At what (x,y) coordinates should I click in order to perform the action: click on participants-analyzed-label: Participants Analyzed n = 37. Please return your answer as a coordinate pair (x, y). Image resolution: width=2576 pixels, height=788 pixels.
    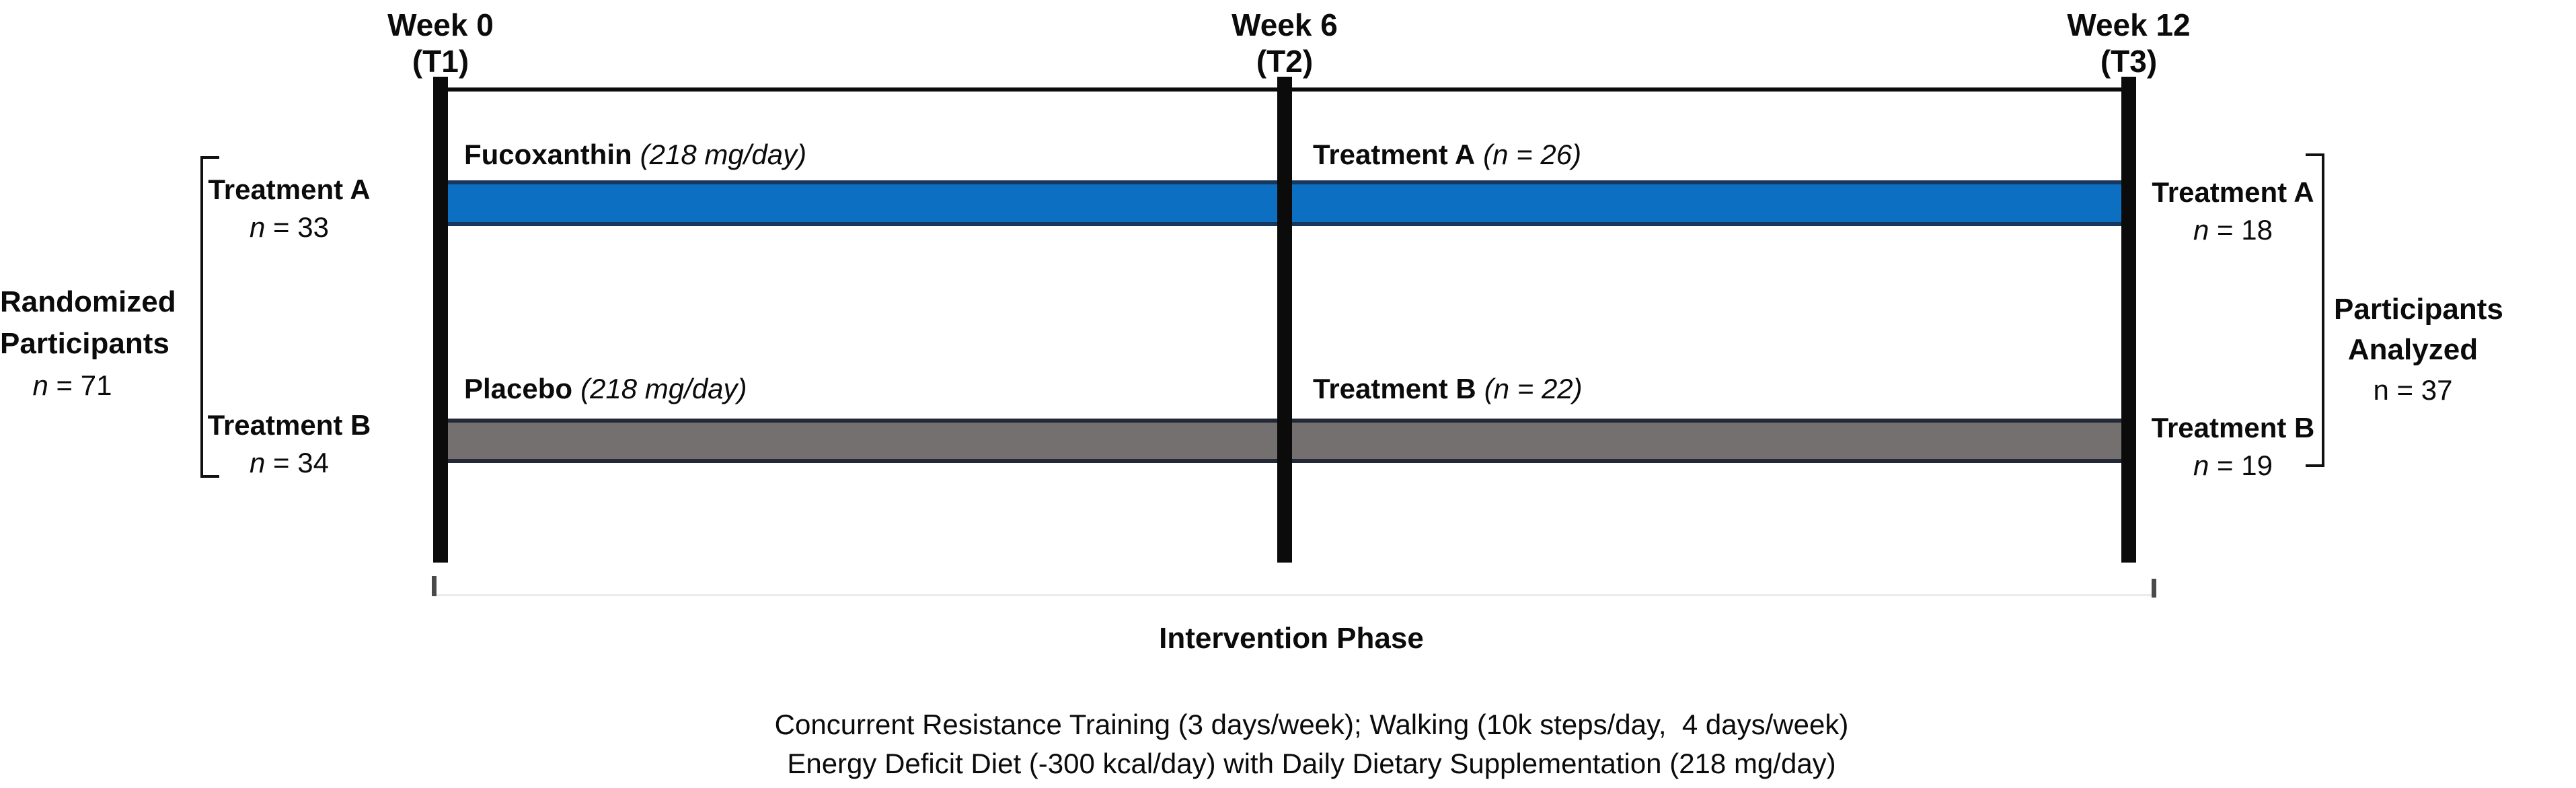
    Looking at the image, I should click on (2418, 349).